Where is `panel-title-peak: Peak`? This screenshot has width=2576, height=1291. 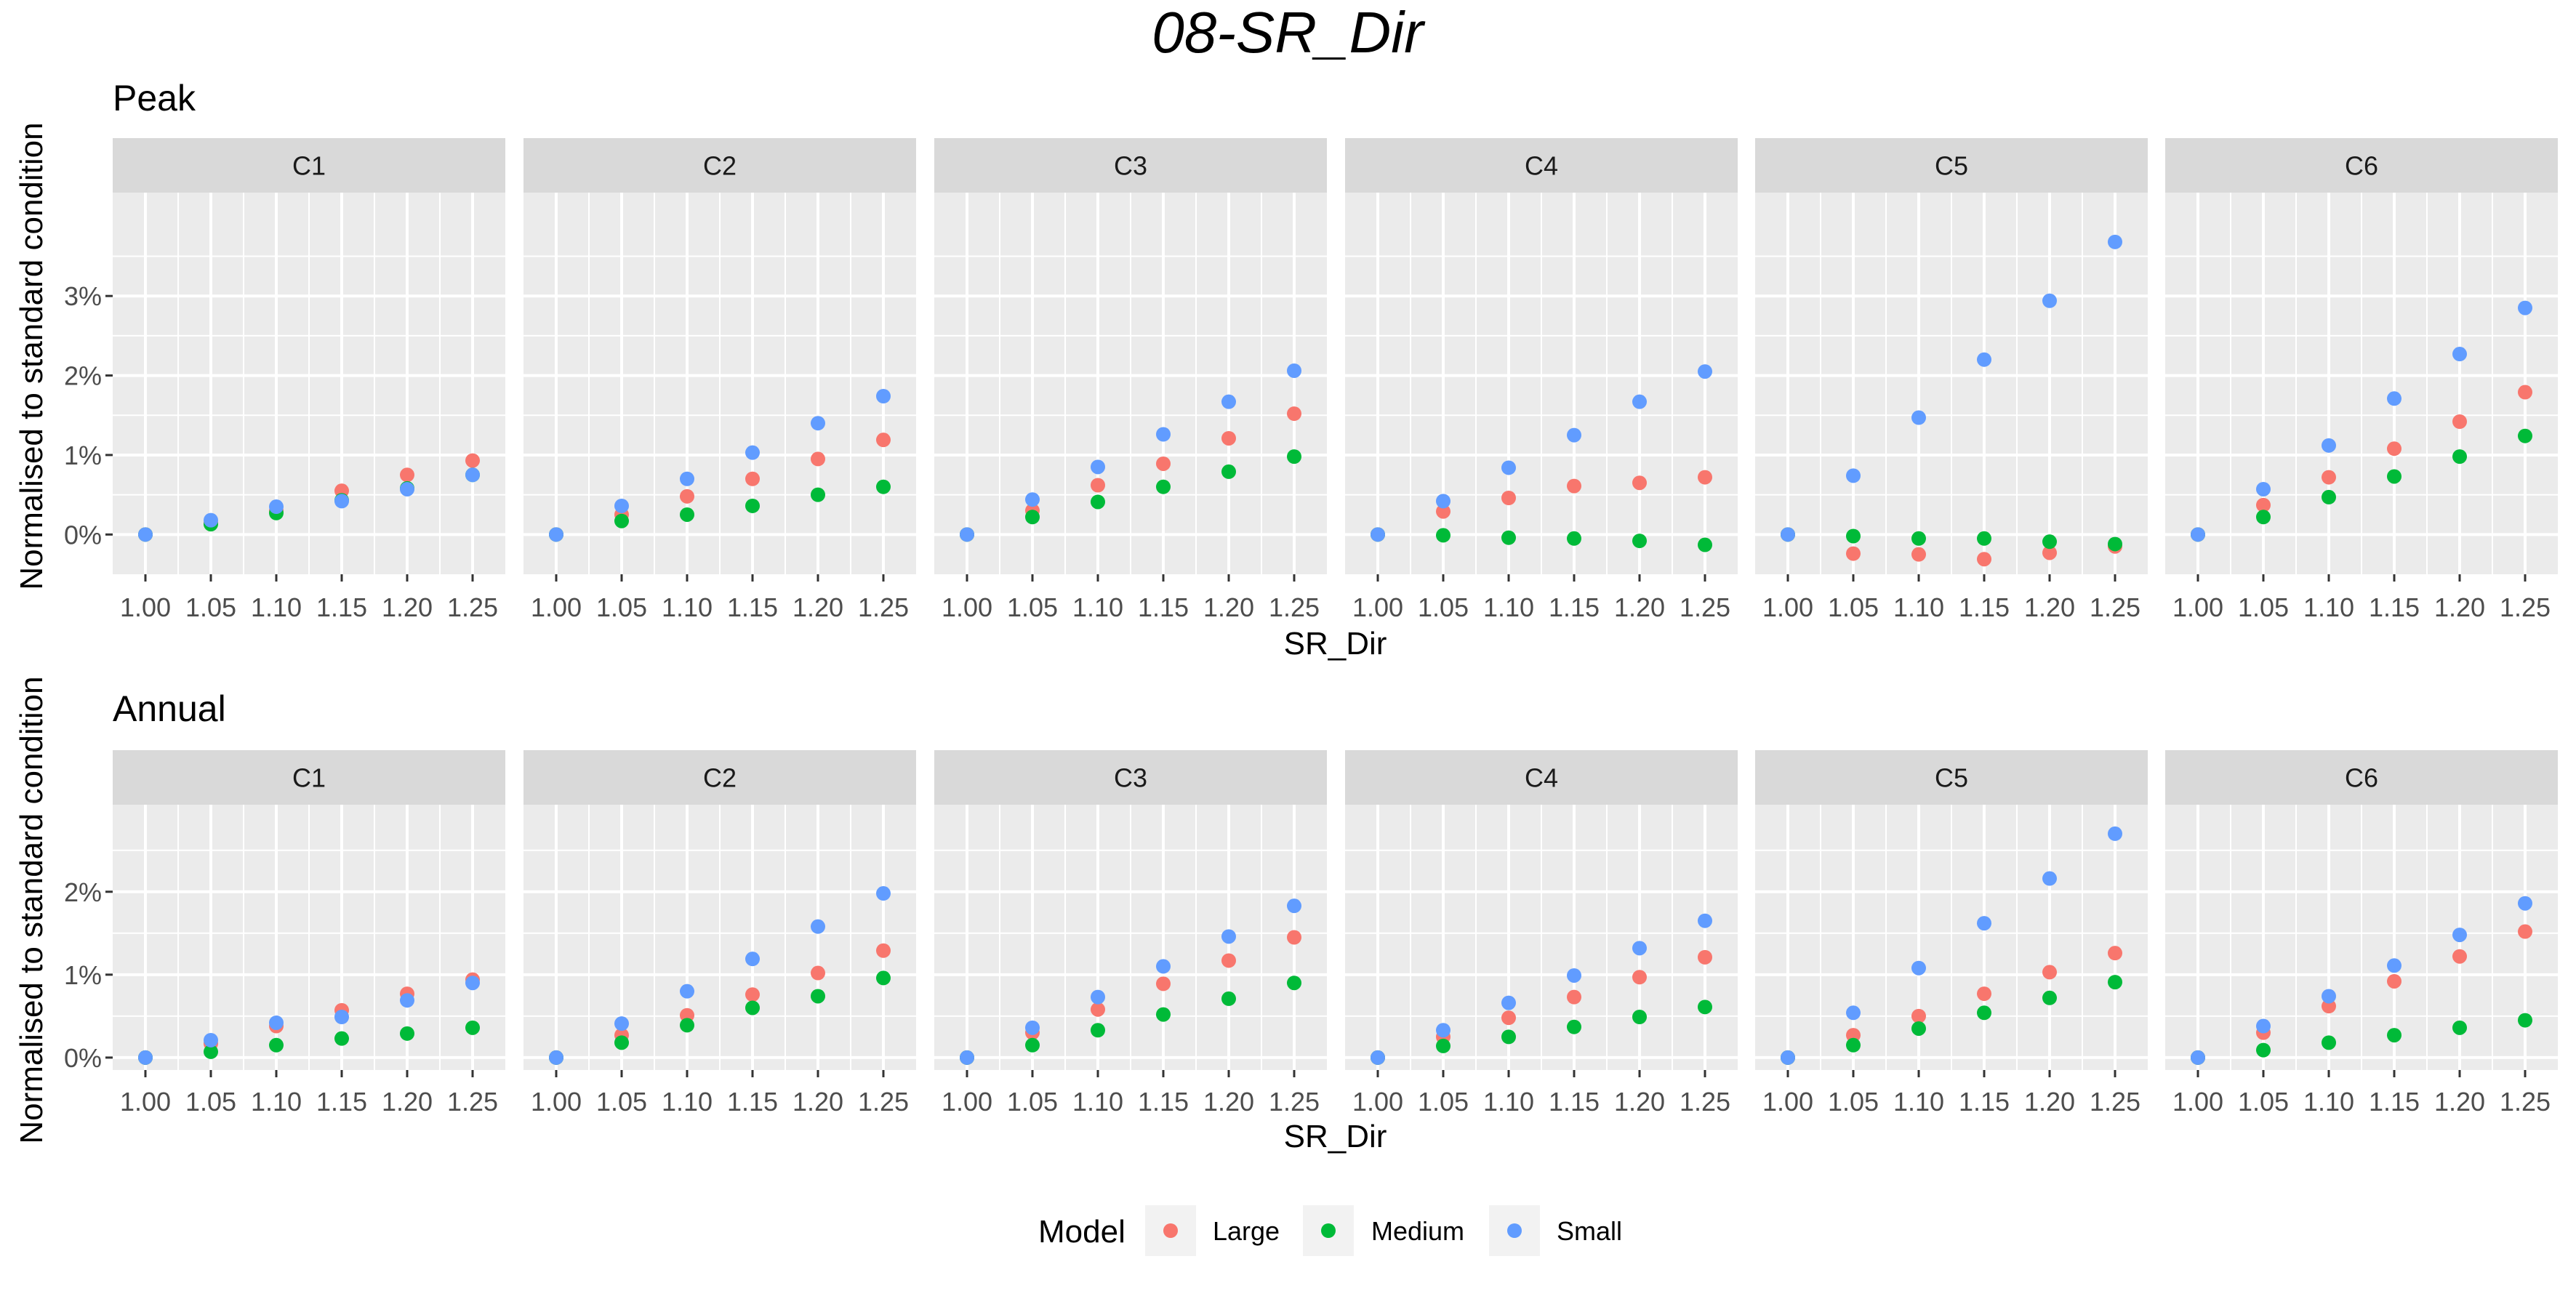 panel-title-peak: Peak is located at coordinates (154, 98).